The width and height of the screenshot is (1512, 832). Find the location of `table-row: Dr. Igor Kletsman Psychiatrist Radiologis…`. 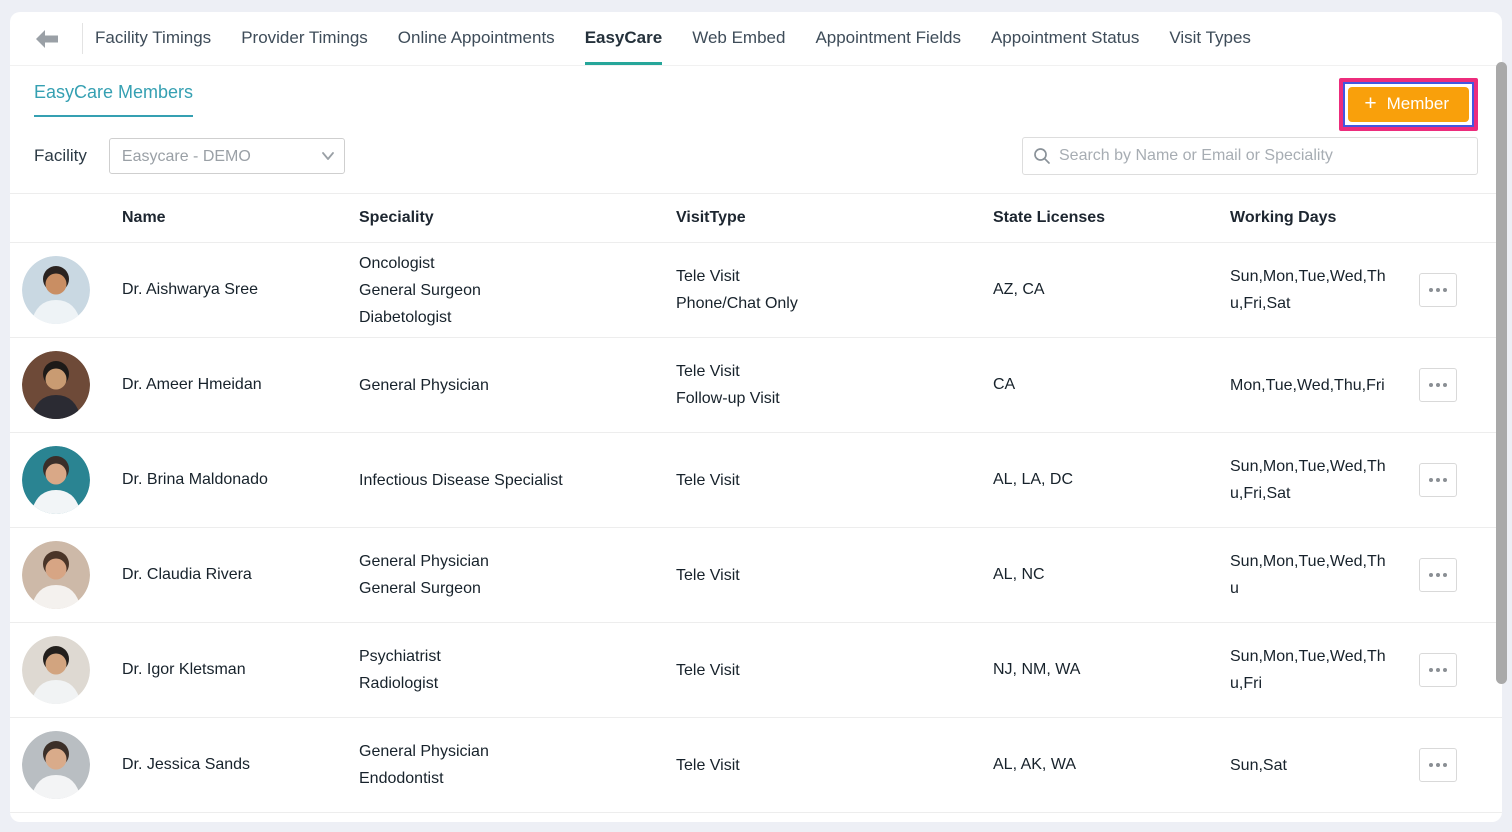

table-row: Dr. Igor Kletsman Psychiatrist Radiologis… is located at coordinates (756, 670).